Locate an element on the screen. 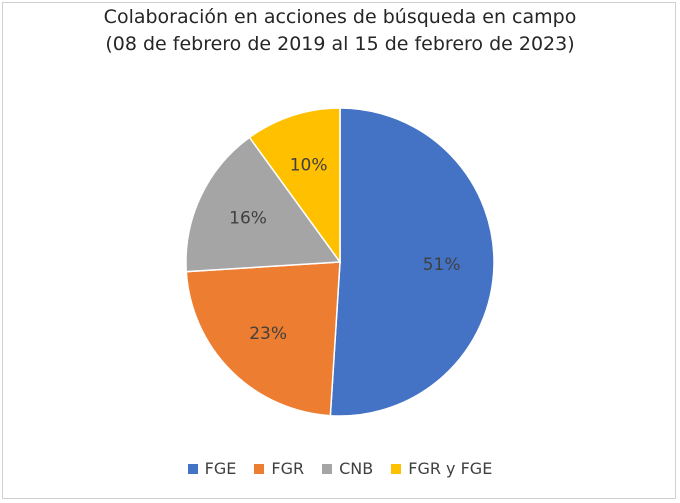 This screenshot has height=503, width=680. legend-item-fge: FGE is located at coordinates (212, 468).